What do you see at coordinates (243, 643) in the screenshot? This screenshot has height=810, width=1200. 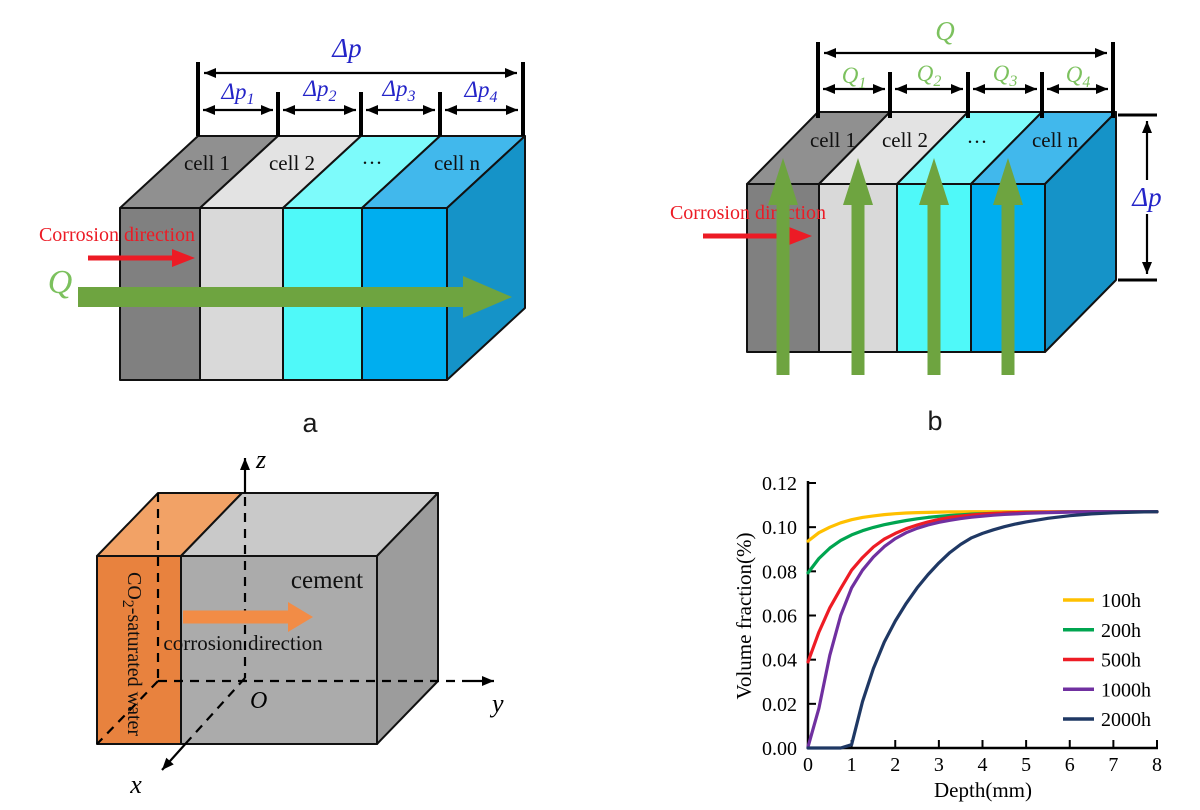 I see `corrosion-direction-label-c: corrosion direction` at bounding box center [243, 643].